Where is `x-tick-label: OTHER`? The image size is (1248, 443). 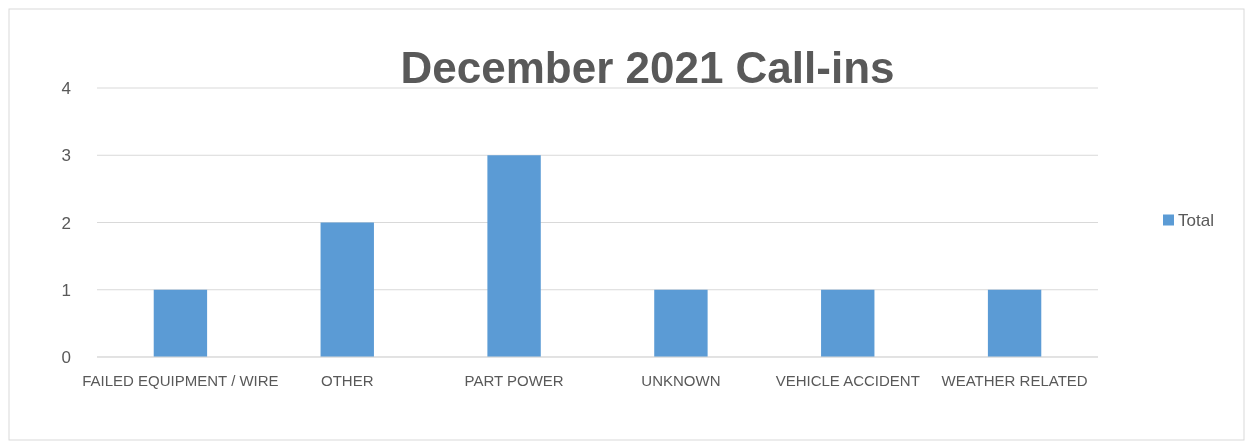
x-tick-label: OTHER is located at coordinates (347, 380).